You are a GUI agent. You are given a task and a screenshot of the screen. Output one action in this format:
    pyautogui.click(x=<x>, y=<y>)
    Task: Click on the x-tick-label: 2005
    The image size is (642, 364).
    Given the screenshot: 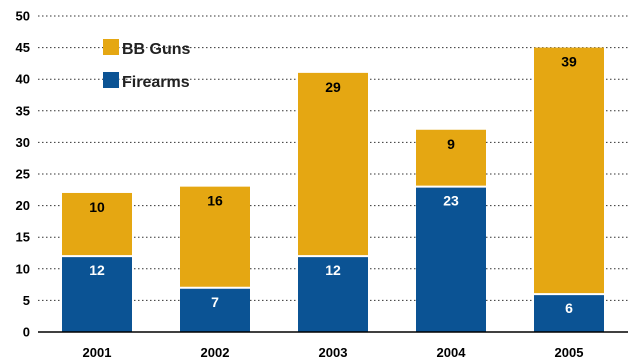 What is the action you would take?
    pyautogui.click(x=569, y=352)
    